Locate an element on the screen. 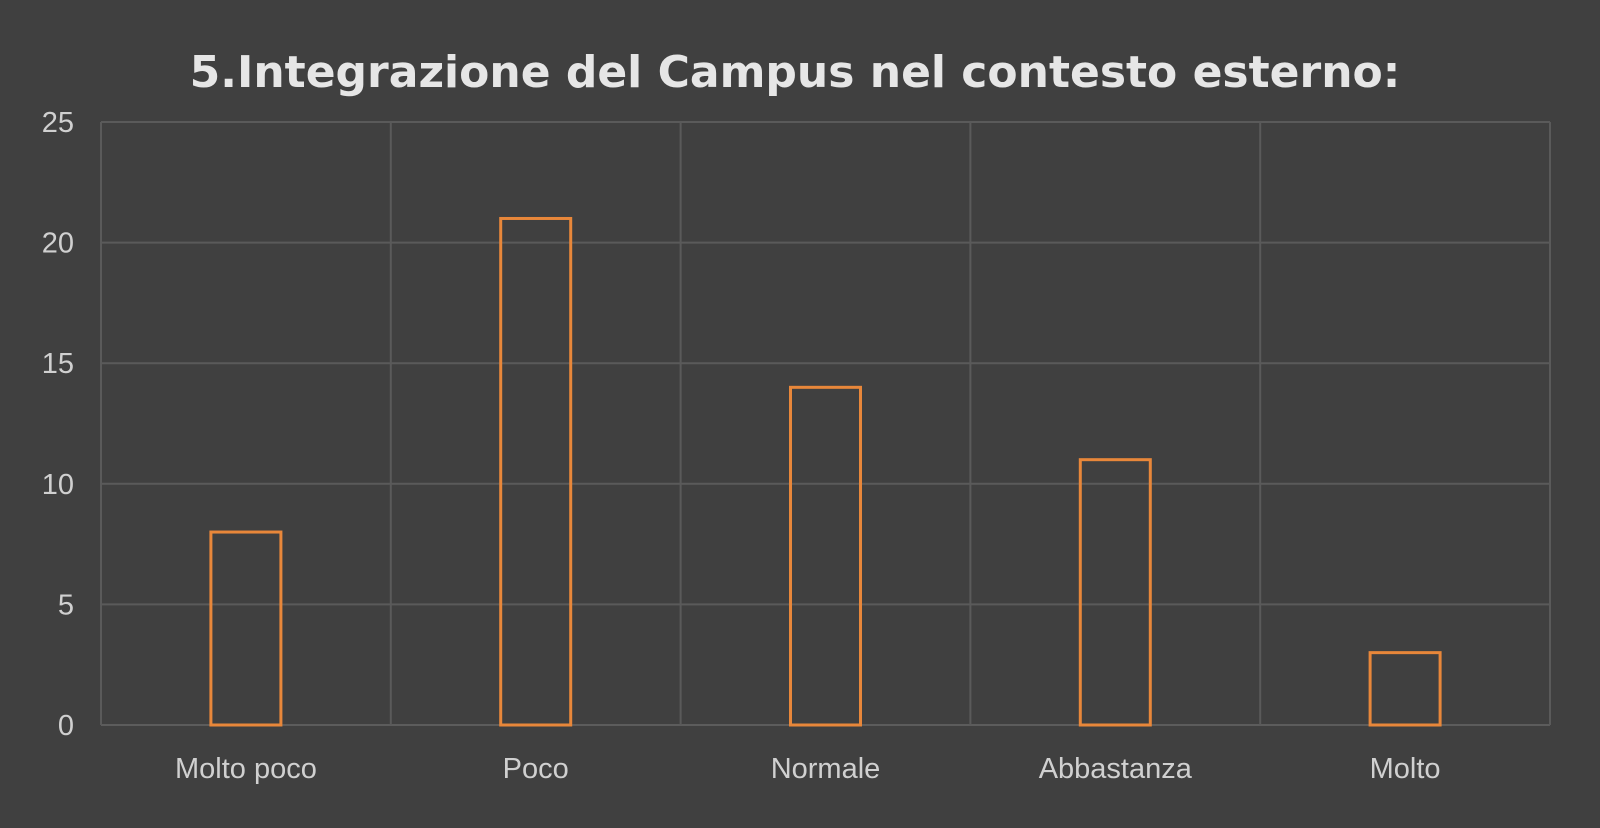 Image resolution: width=1600 pixels, height=828 pixels. x-tick-label: Molto poco is located at coordinates (246, 769).